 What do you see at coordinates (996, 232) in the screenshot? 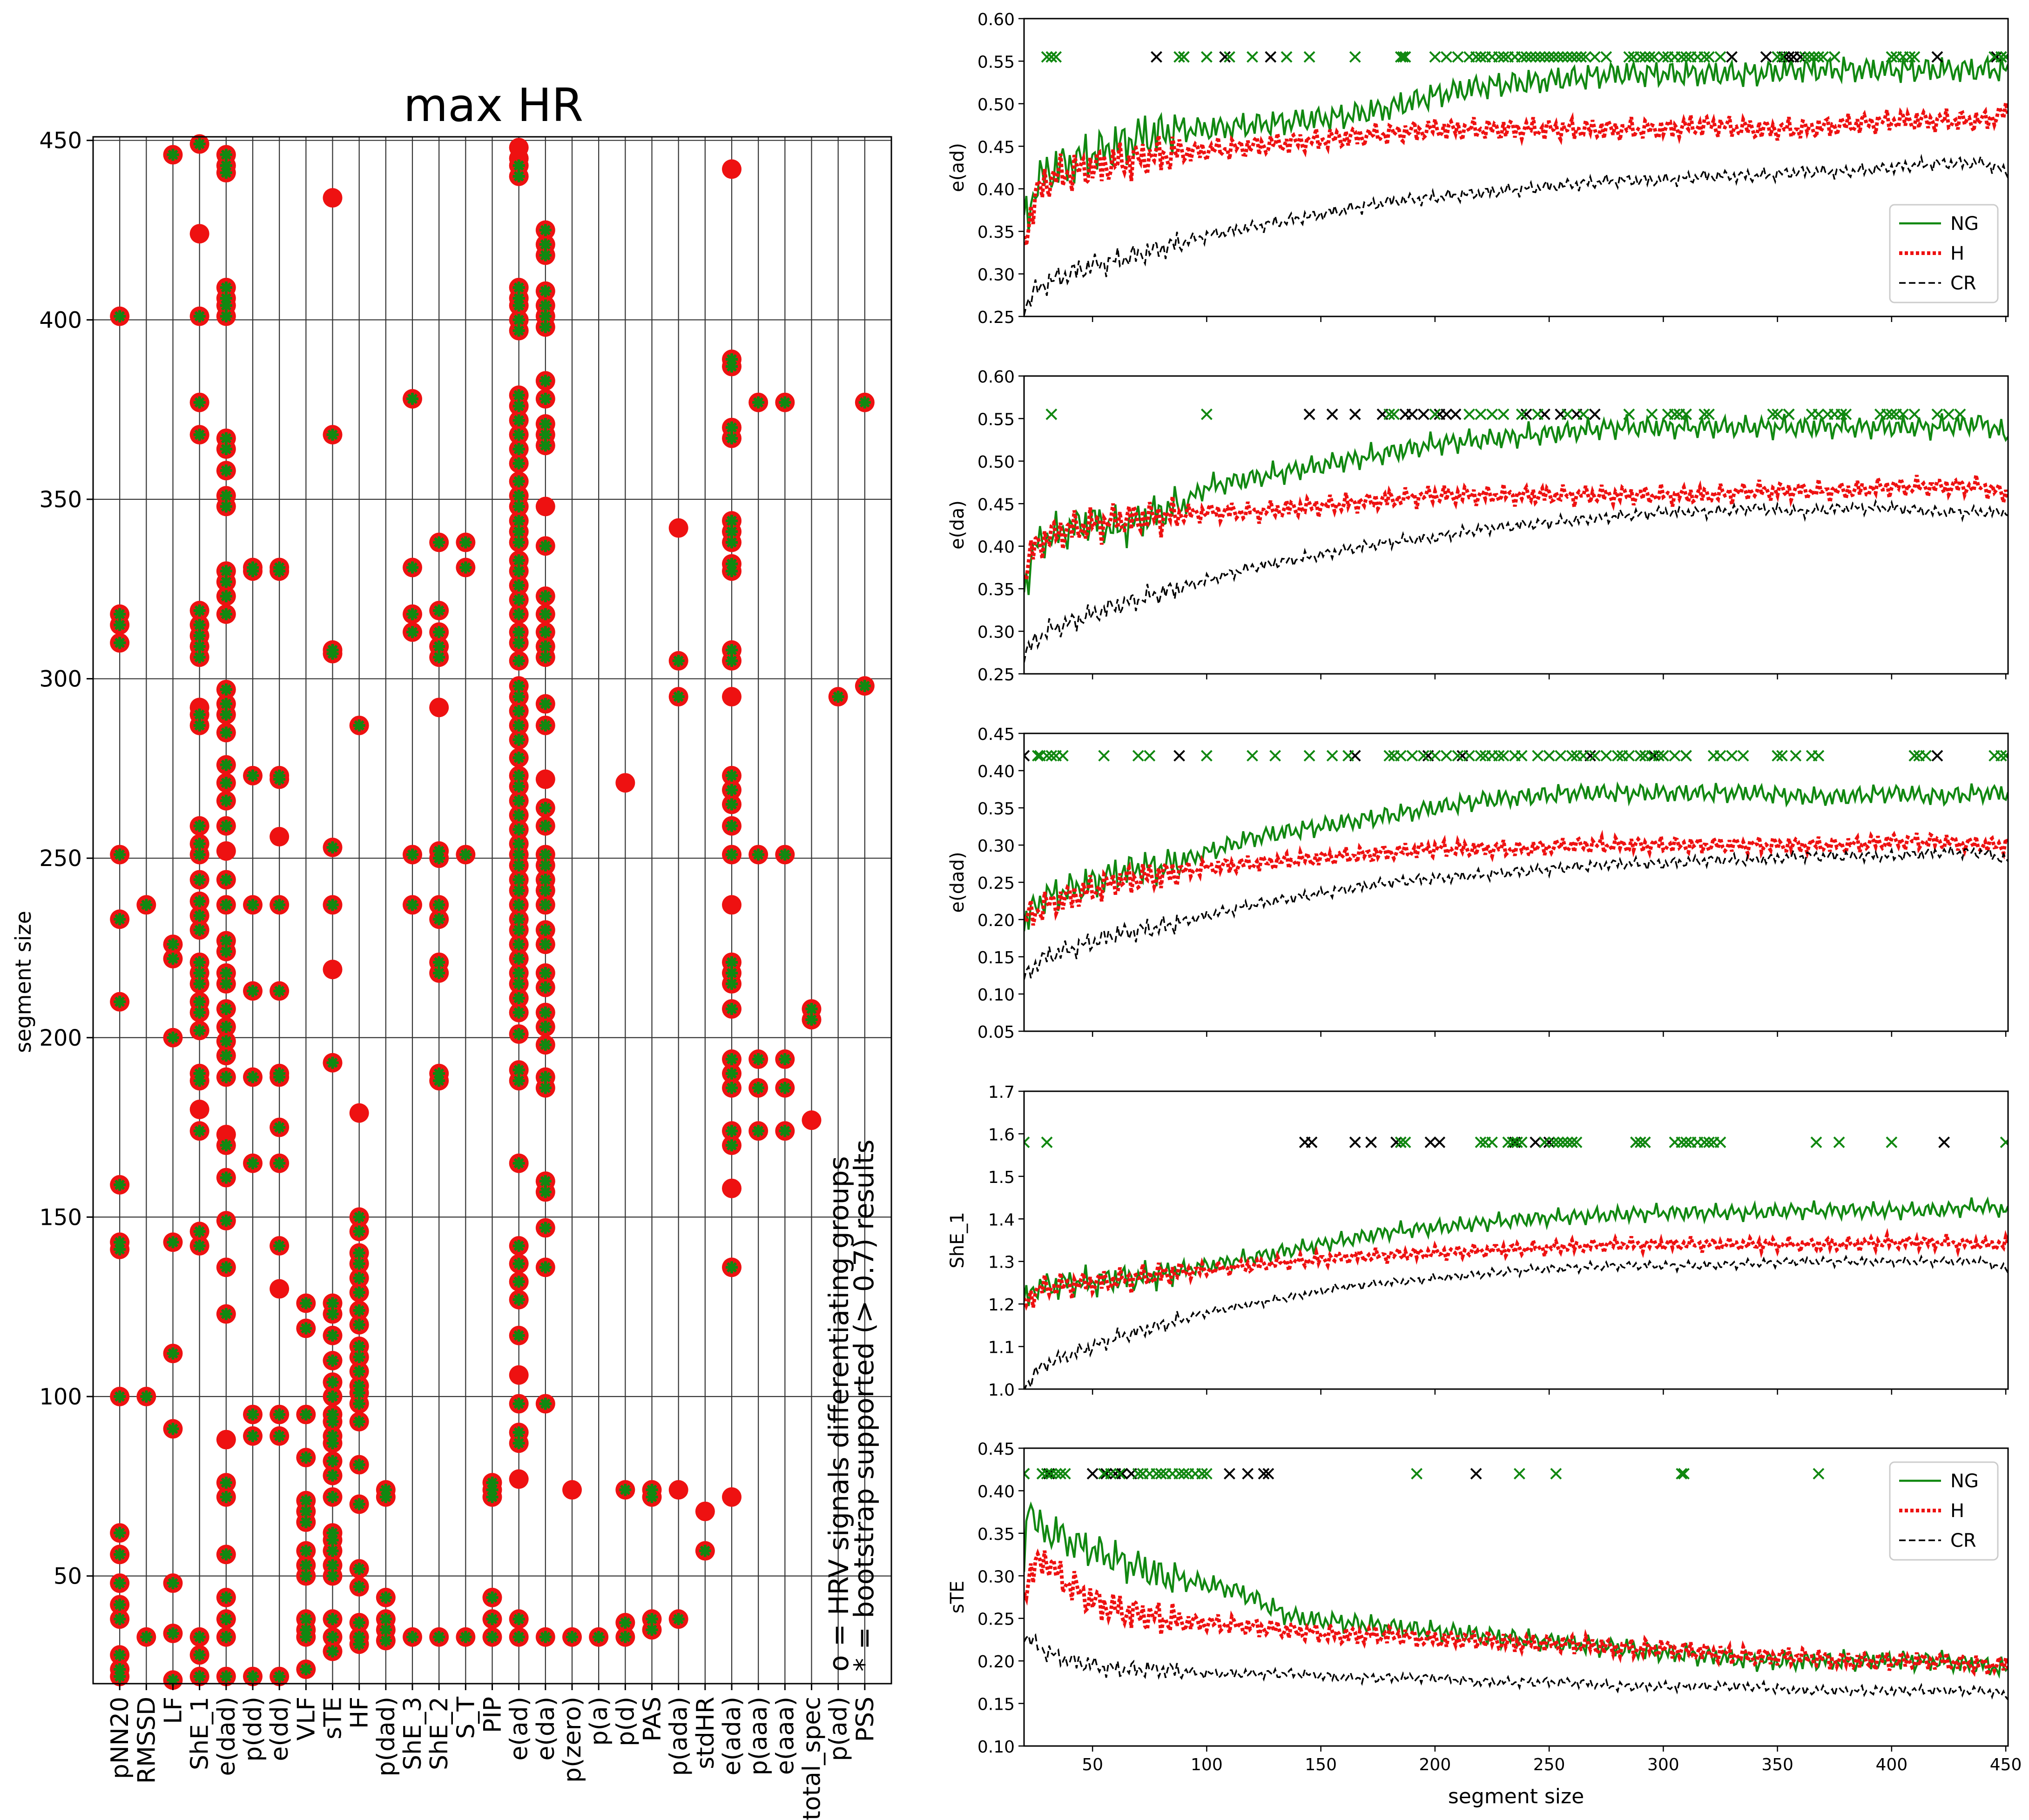
I see `y-tick-label: 0.35` at bounding box center [996, 232].